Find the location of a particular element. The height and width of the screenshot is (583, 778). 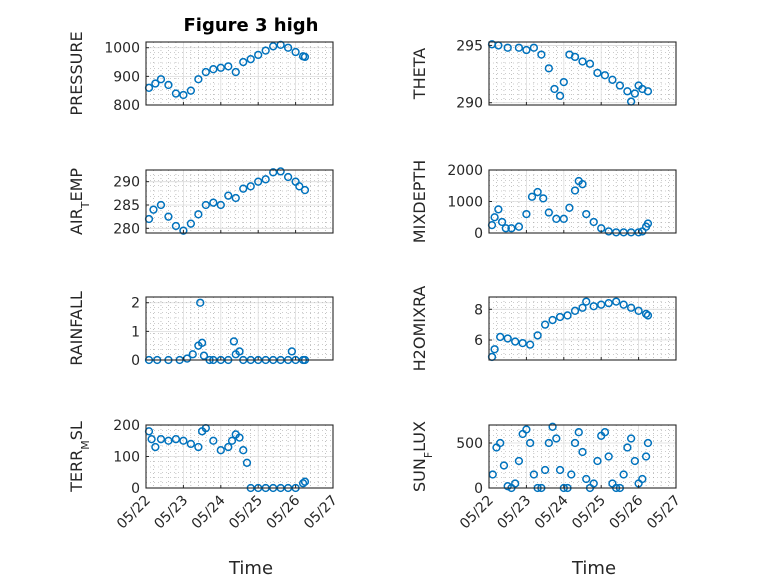

subplot-air-temp: 280 285 290 AIRTEMP is located at coordinates (200, 202).